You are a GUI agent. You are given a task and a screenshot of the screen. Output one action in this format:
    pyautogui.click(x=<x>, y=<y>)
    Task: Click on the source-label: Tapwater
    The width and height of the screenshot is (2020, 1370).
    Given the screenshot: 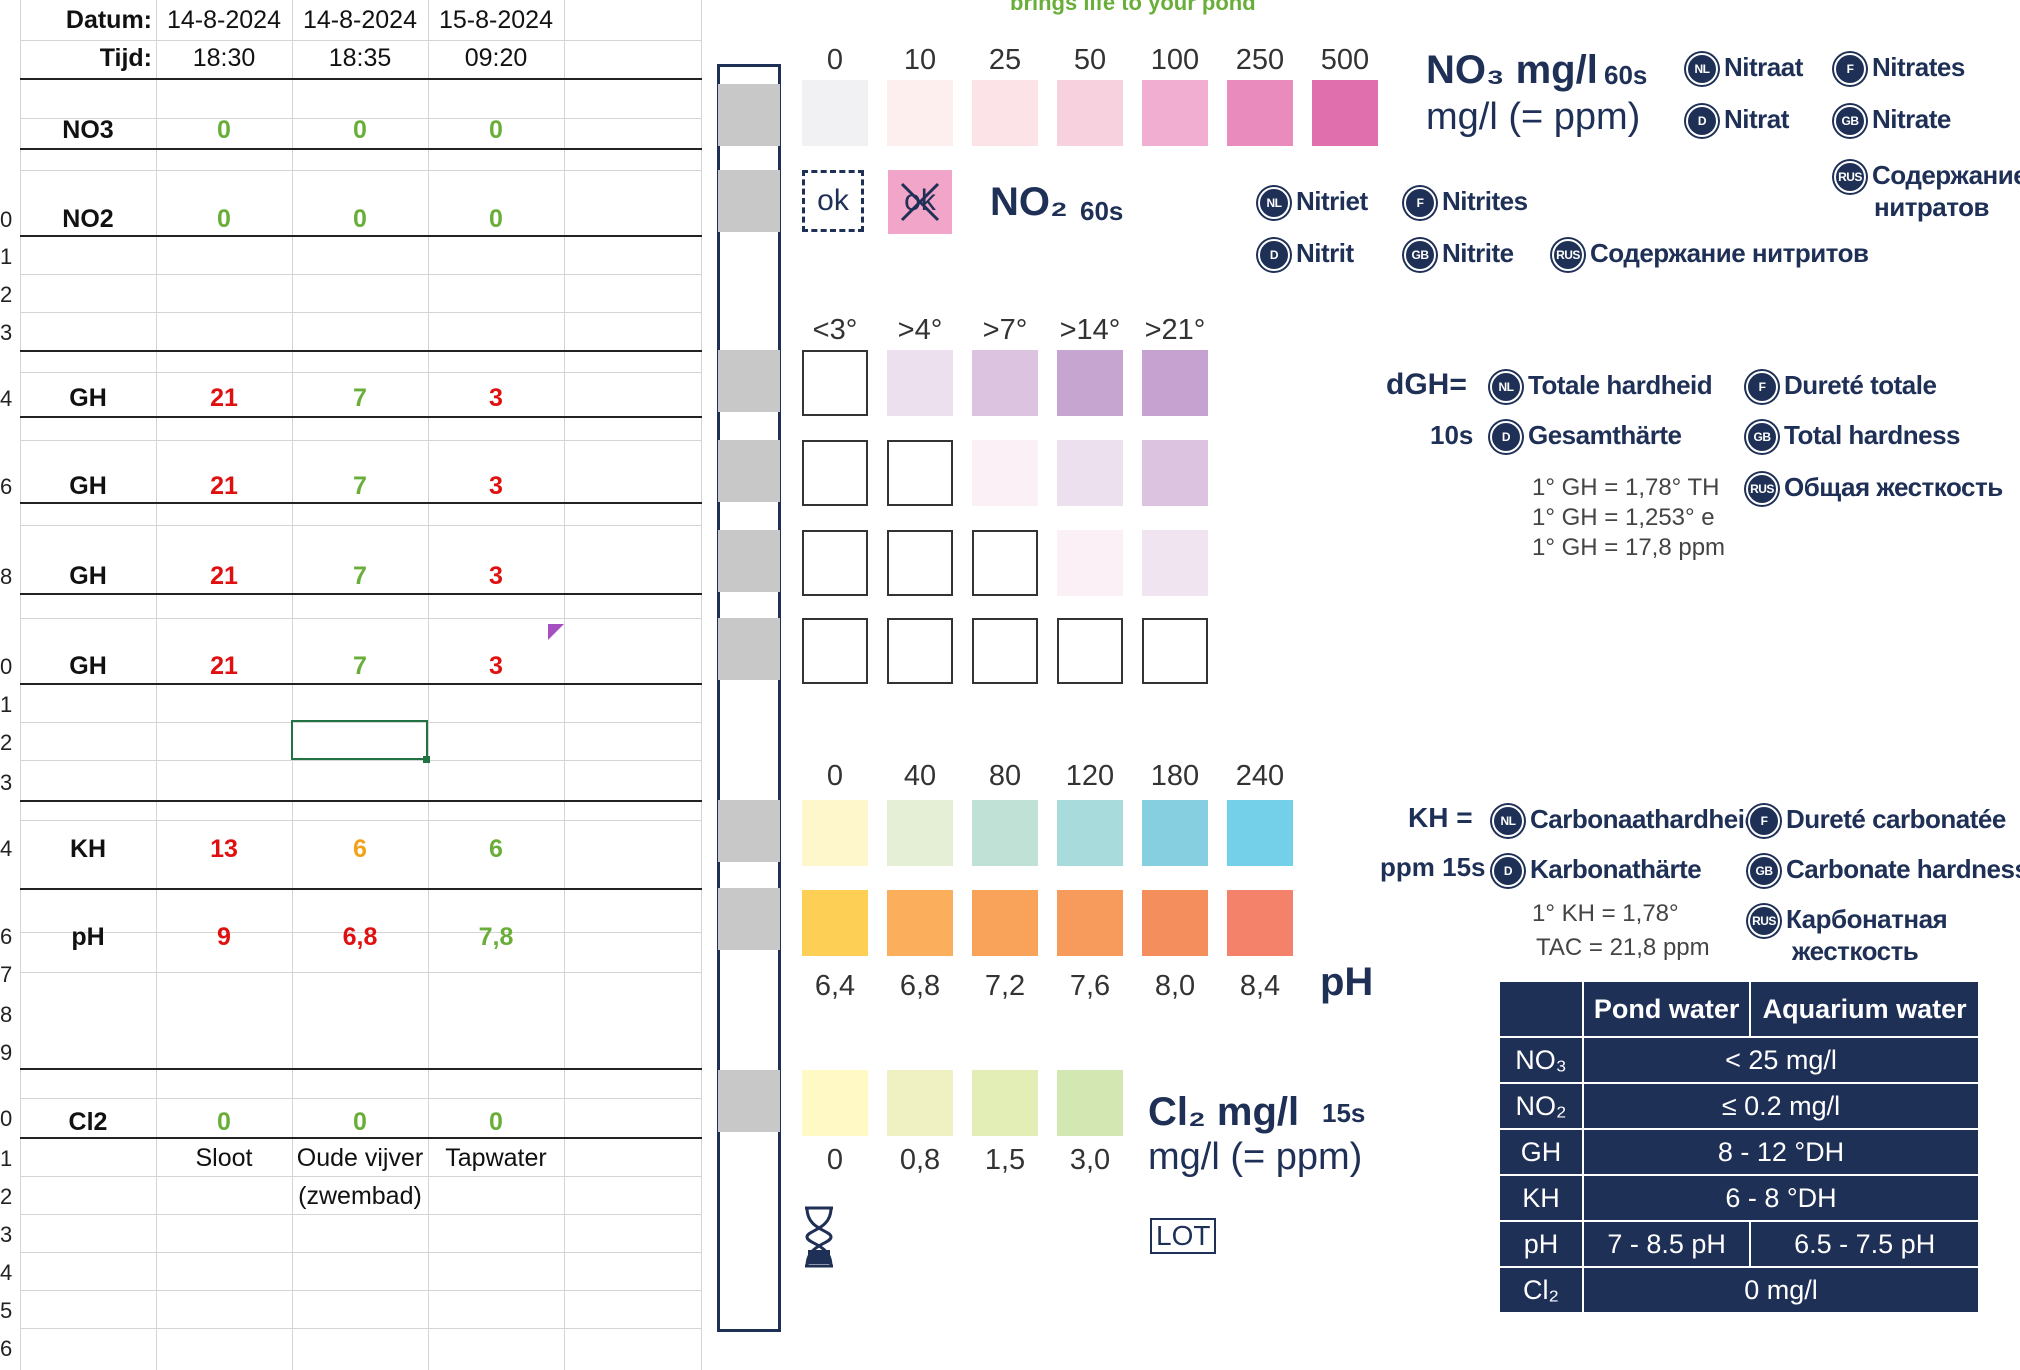 What is the action you would take?
    pyautogui.click(x=496, y=1158)
    